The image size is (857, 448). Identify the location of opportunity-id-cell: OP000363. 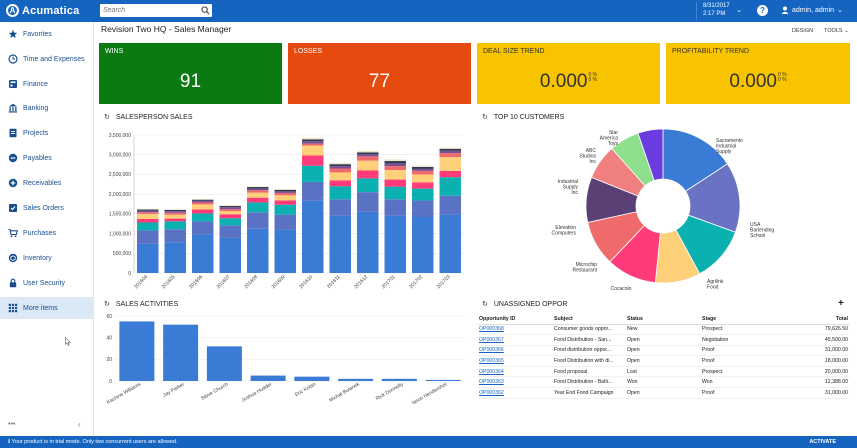
(515, 382).